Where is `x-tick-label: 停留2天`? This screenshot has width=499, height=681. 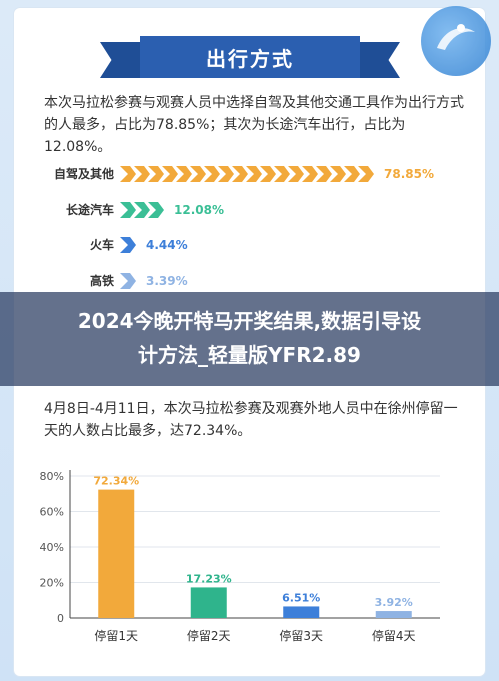 x-tick-label: 停留2天 is located at coordinates (209, 635).